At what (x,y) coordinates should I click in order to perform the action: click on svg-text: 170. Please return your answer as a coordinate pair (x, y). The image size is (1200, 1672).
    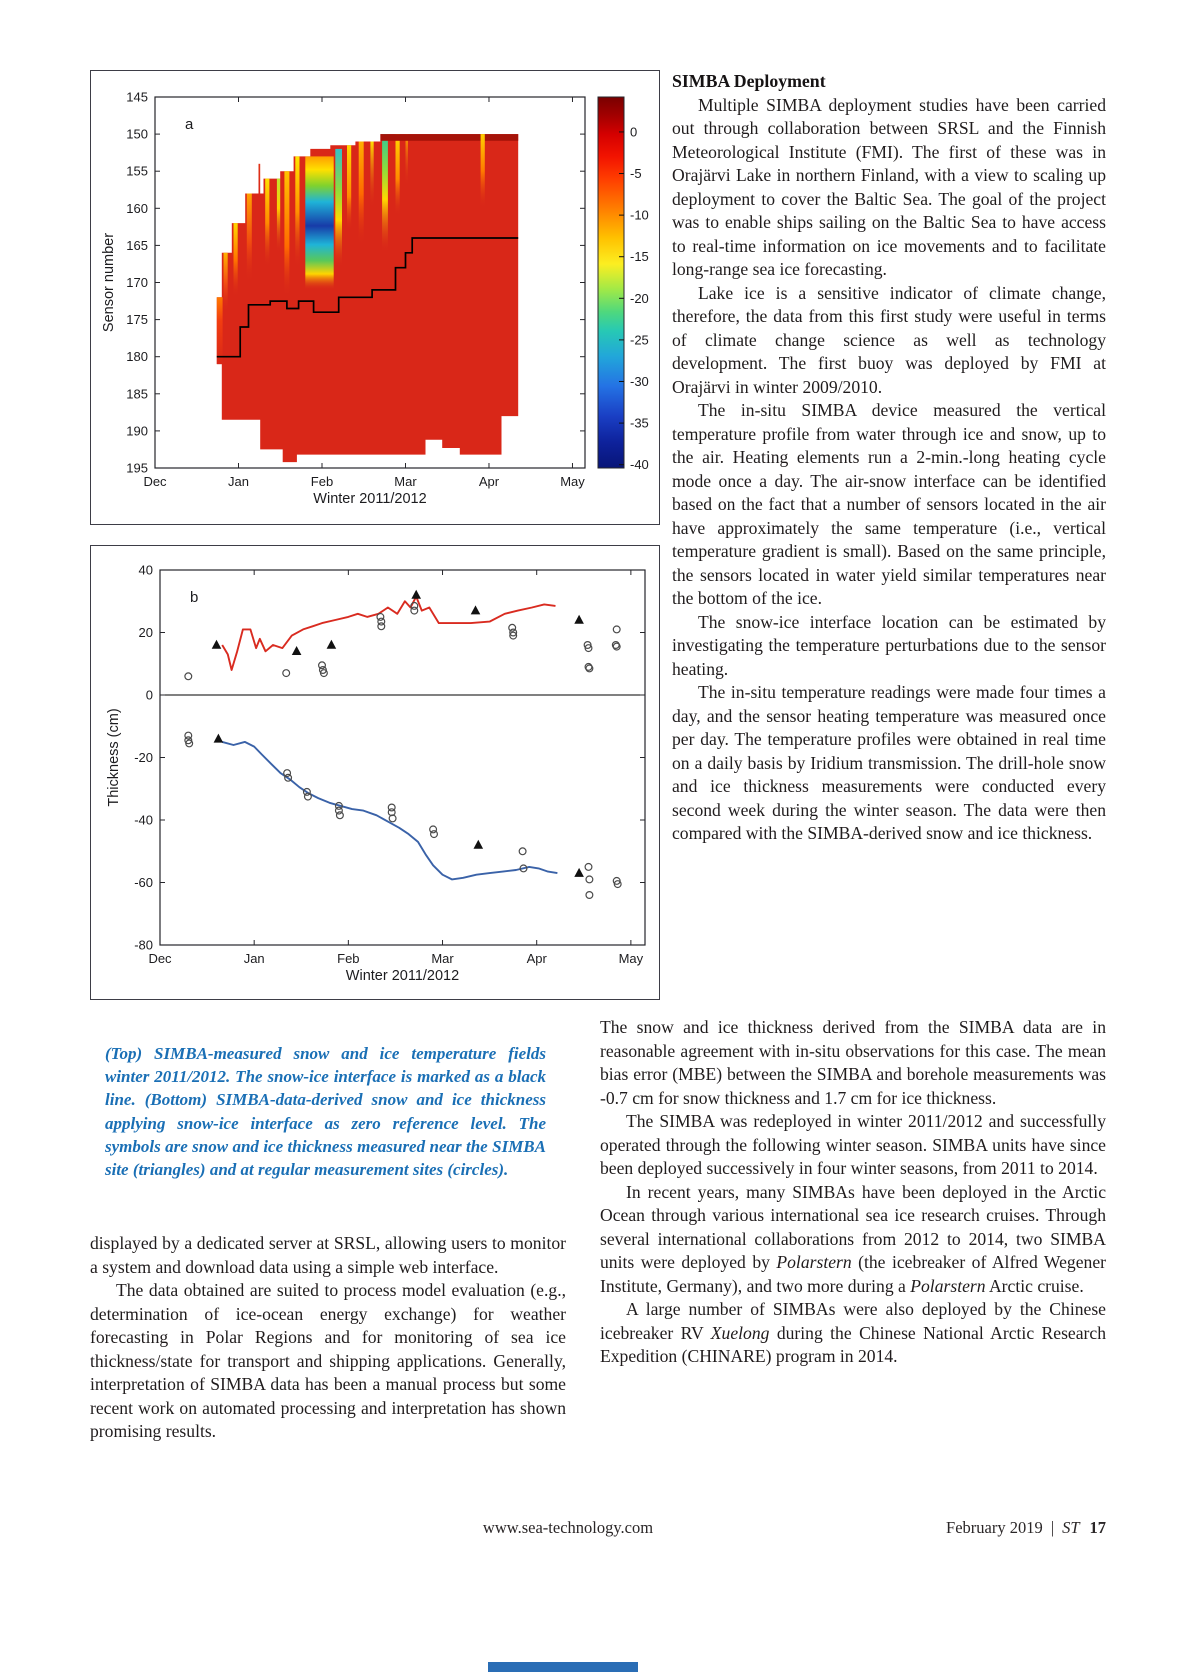
    Looking at the image, I should click on (137, 282).